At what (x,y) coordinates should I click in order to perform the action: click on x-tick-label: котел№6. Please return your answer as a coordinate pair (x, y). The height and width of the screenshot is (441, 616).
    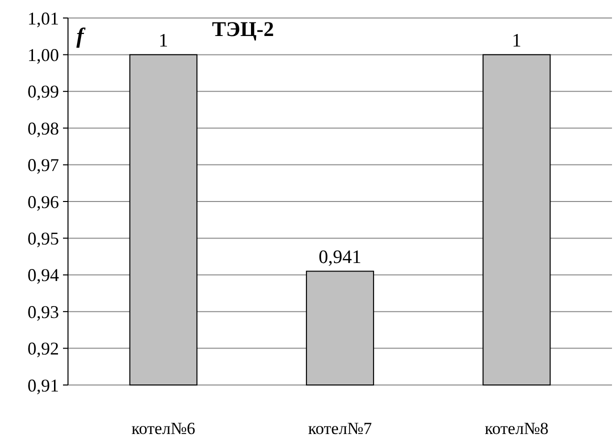
    Looking at the image, I should click on (163, 428).